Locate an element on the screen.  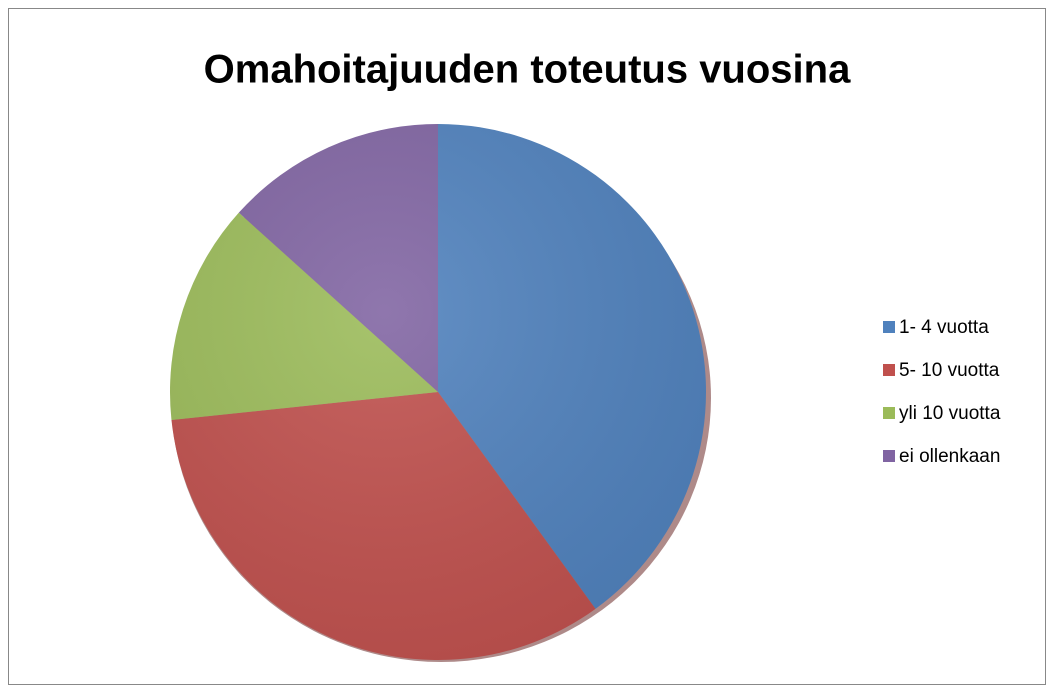
legend-label: yli 10 vuotta is located at coordinates (950, 413).